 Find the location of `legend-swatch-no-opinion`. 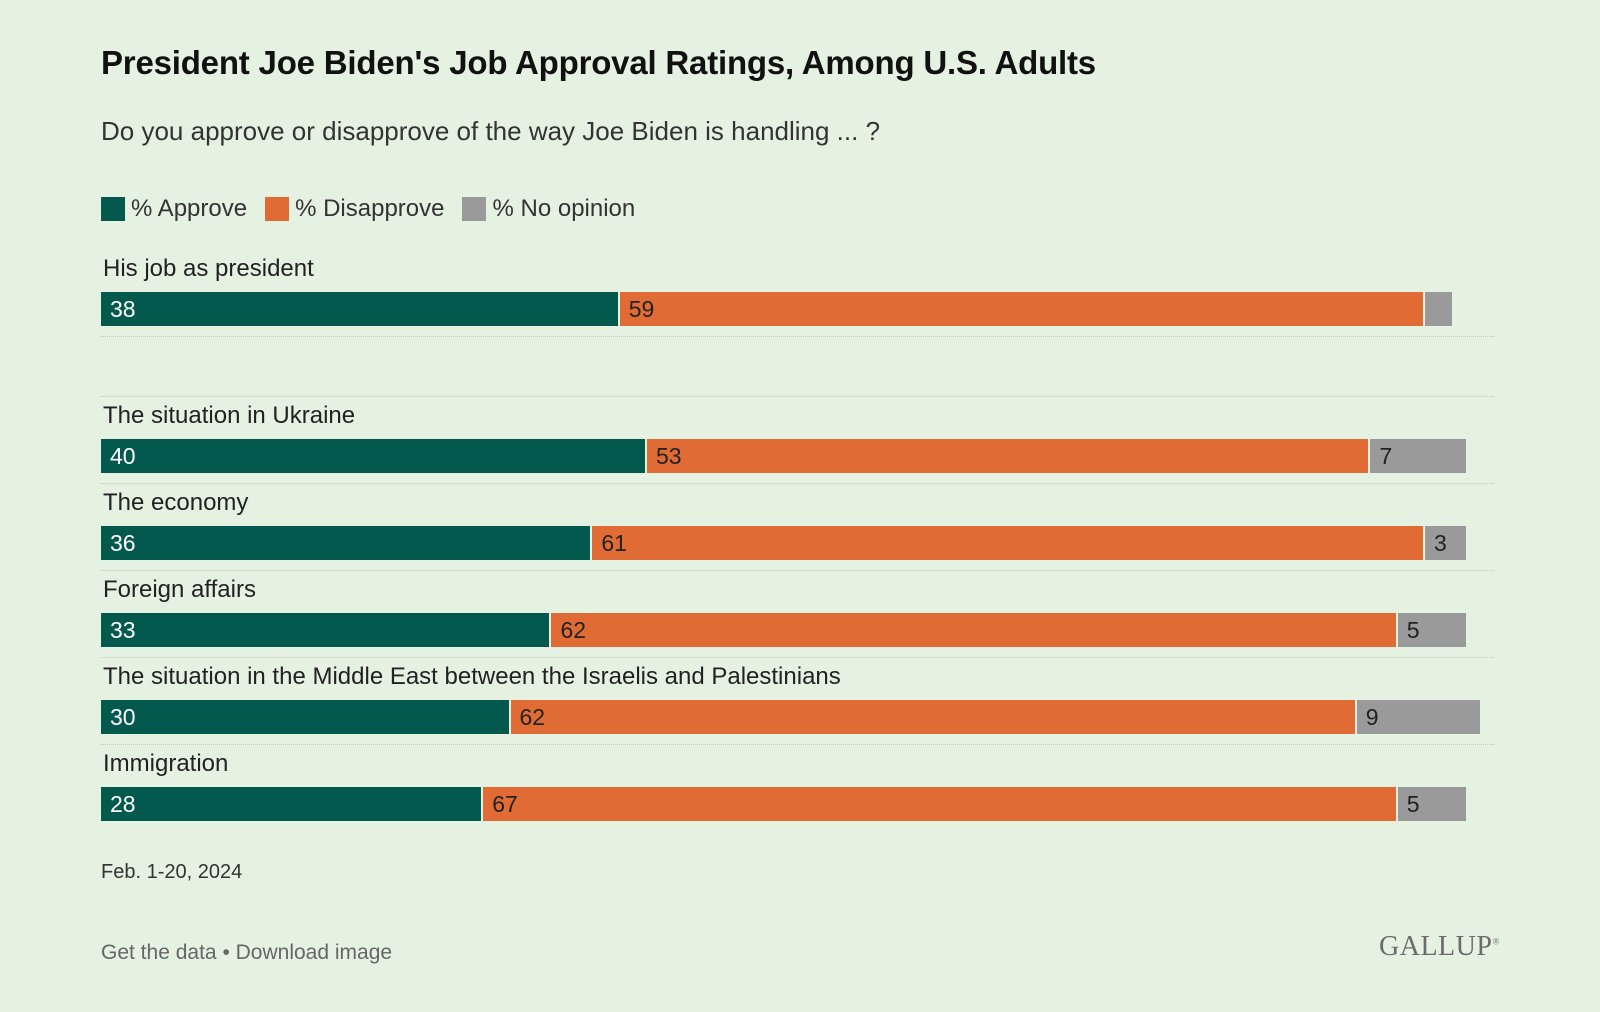

legend-swatch-no-opinion is located at coordinates (474, 209).